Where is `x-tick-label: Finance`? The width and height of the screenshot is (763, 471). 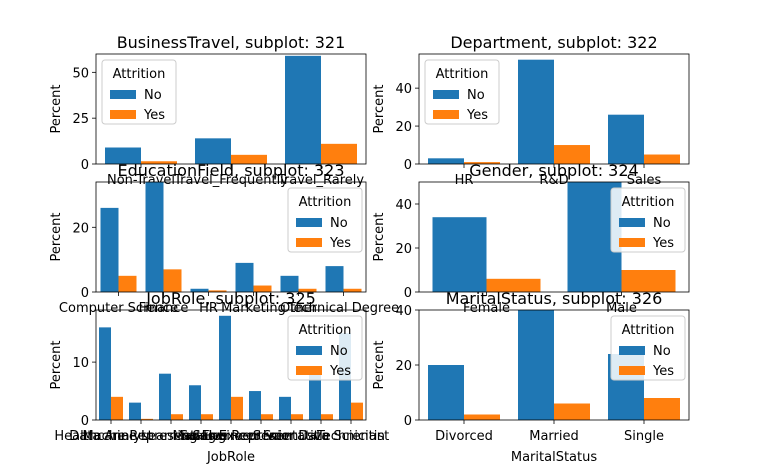 x-tick-label: Finance is located at coordinates (164, 308).